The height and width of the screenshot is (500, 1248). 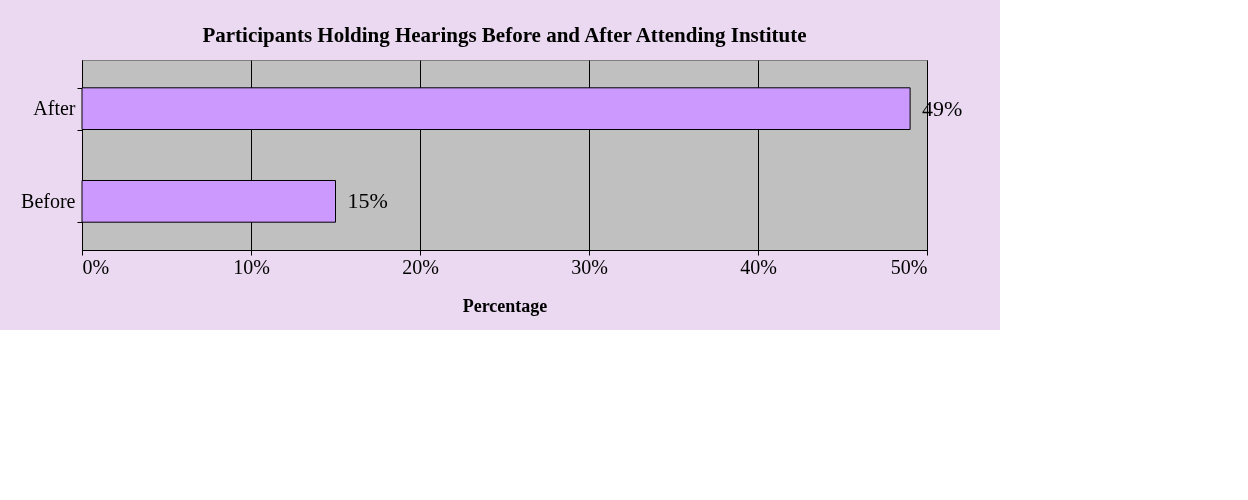 What do you see at coordinates (420, 266) in the screenshot?
I see `x-tick-label: 20%` at bounding box center [420, 266].